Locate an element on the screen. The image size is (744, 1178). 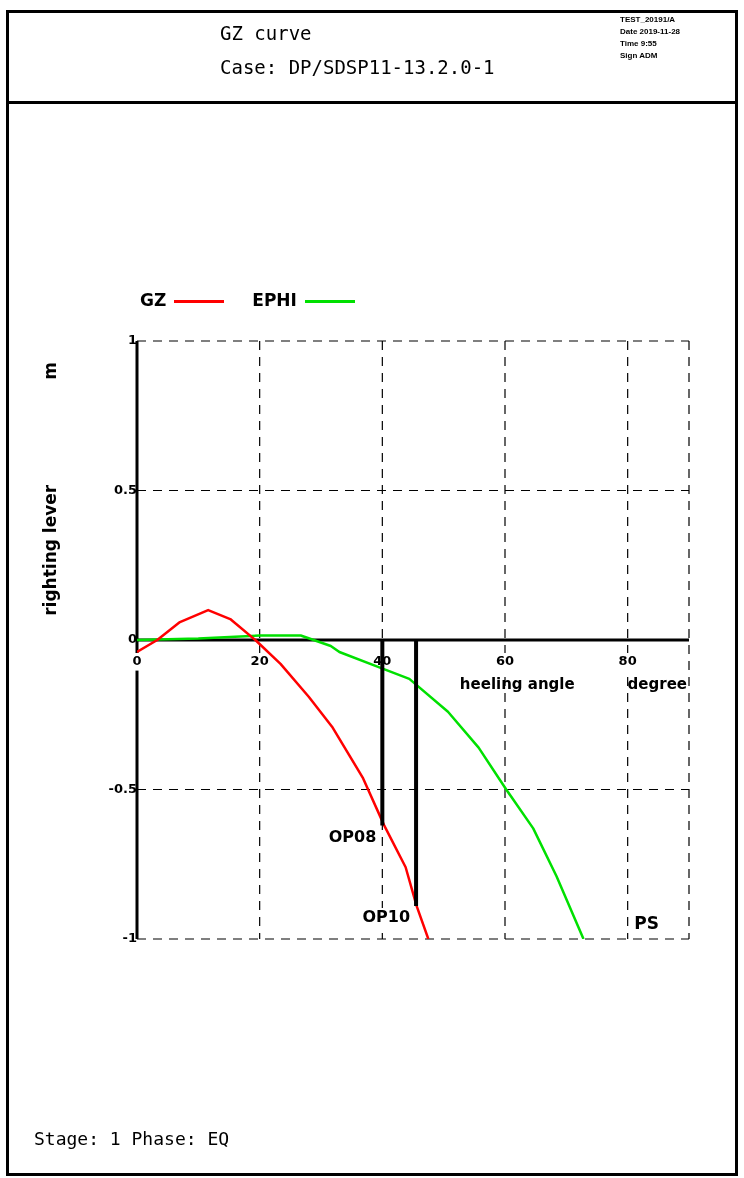
annotation: degree is located at coordinates (657, 684).